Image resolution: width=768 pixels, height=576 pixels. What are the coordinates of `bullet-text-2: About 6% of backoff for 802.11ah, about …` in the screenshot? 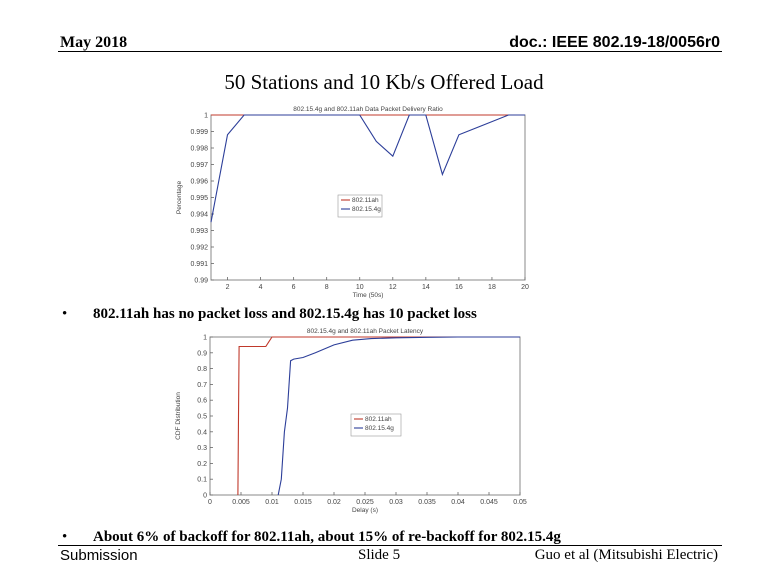 It's located at (327, 537).